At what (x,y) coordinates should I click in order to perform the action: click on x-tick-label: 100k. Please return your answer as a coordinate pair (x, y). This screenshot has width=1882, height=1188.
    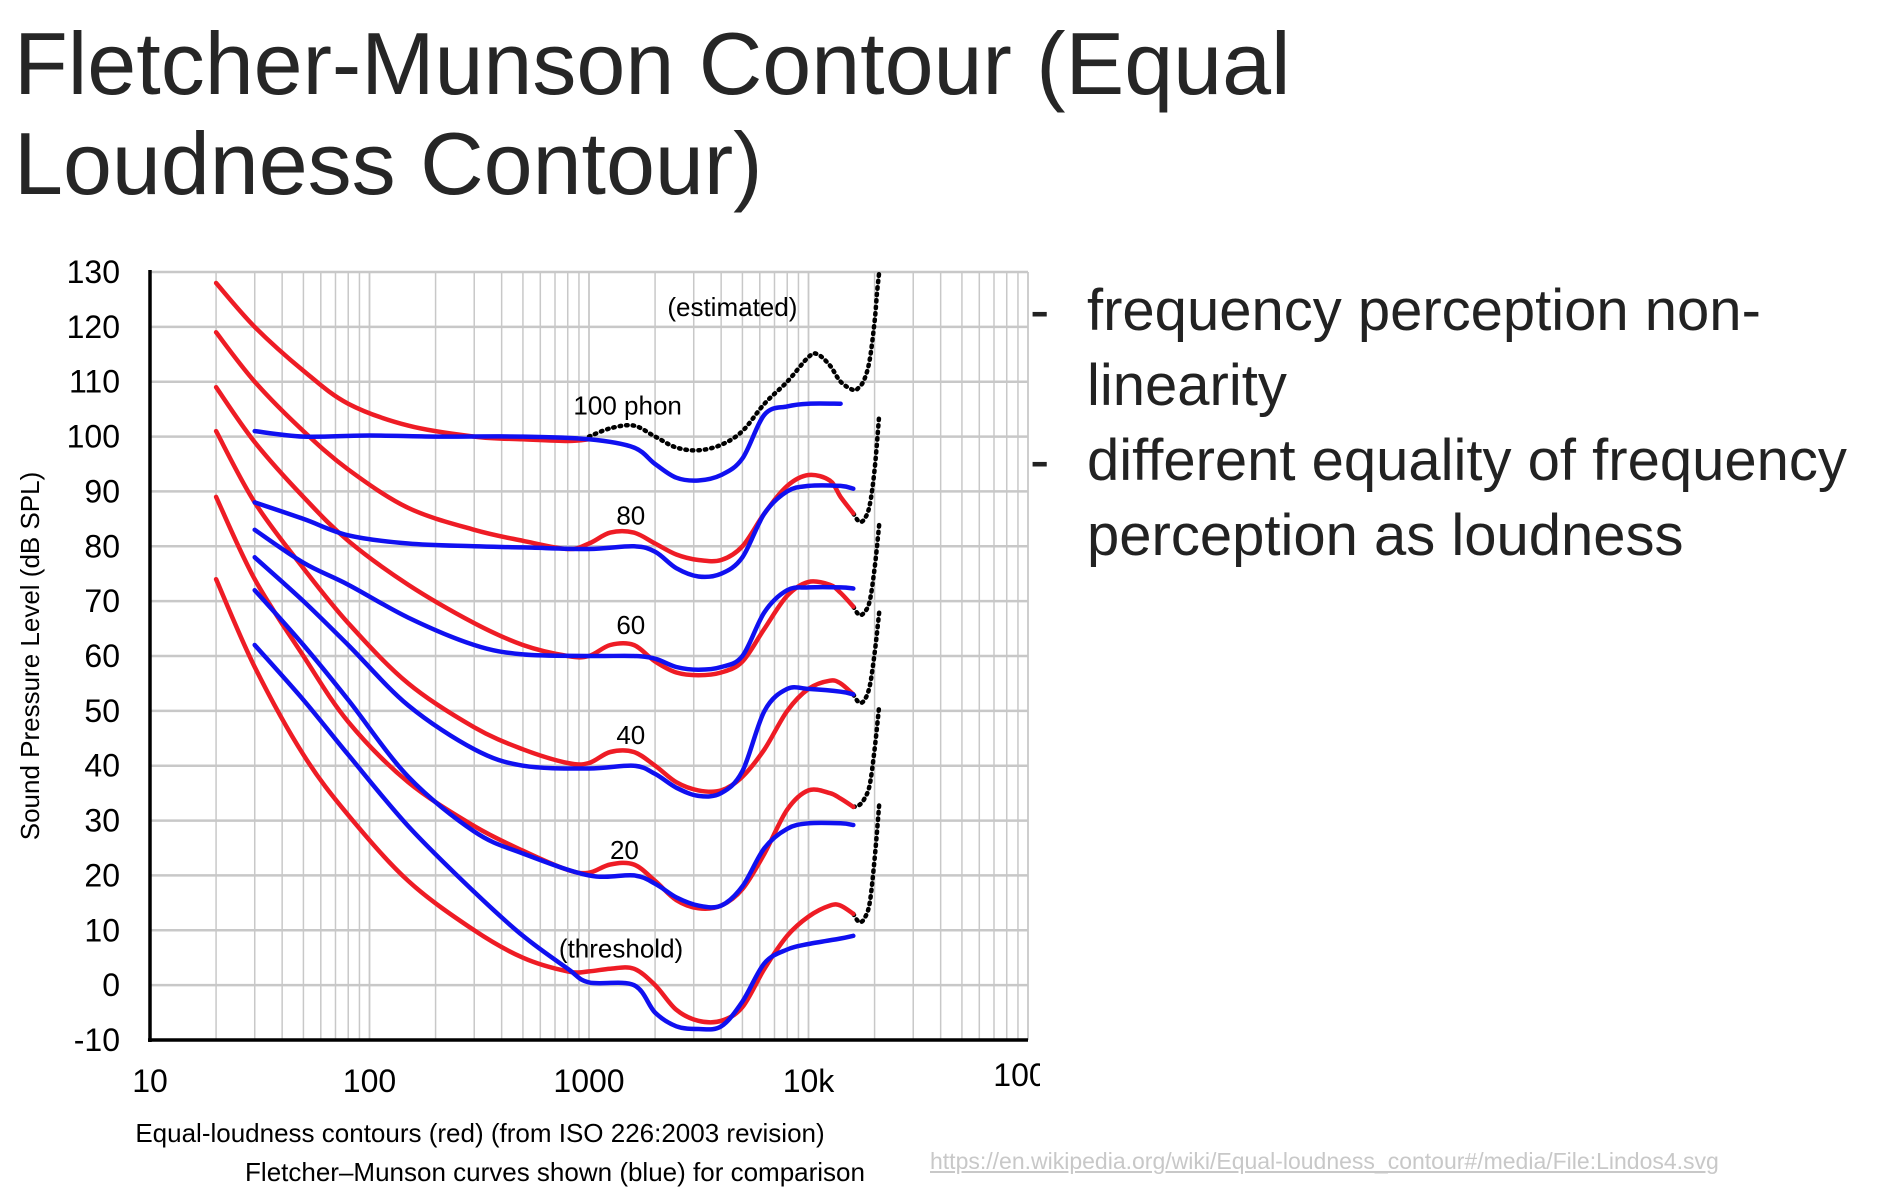
    Looking at the image, I should click on (1016, 1075).